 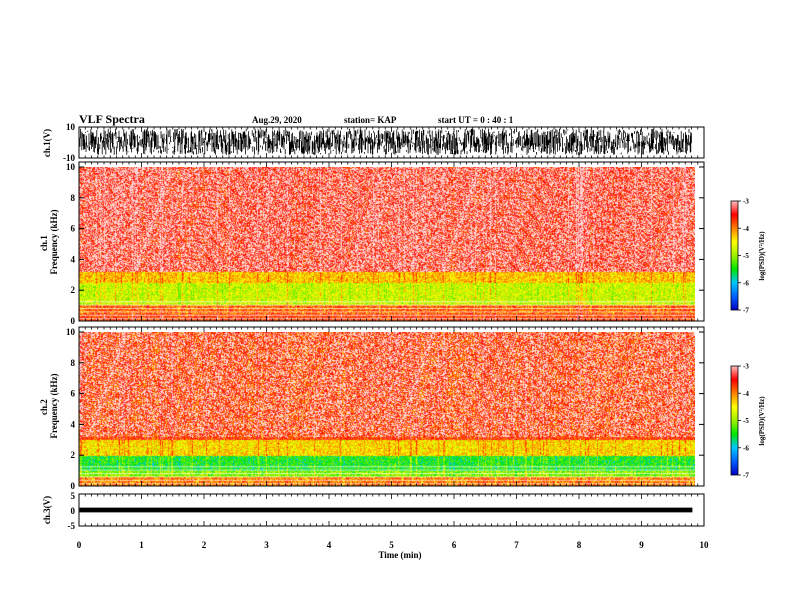 What do you see at coordinates (204, 545) in the screenshot?
I see `xtick-label: 2` at bounding box center [204, 545].